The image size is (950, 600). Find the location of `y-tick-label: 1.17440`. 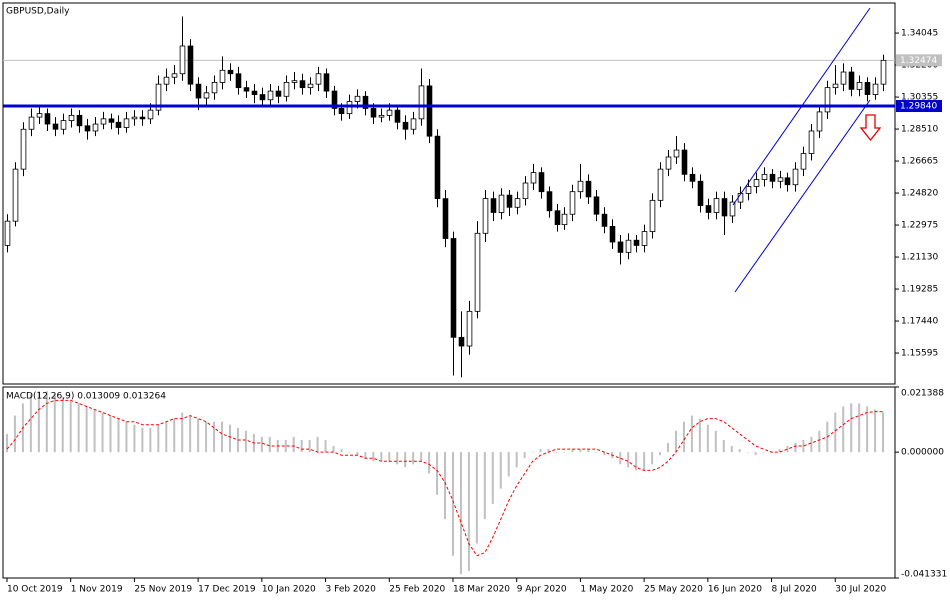

y-tick-label: 1.17440 is located at coordinates (919, 322).